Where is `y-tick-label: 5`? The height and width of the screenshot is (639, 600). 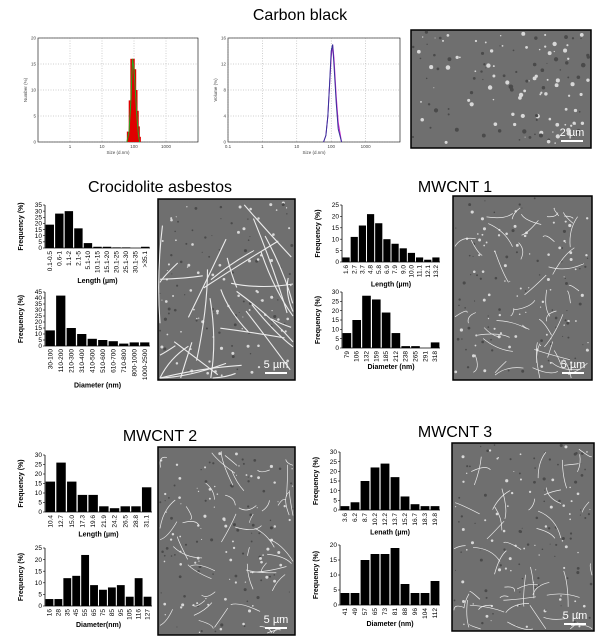
y-tick-label: 5 is located at coordinates (335, 501).